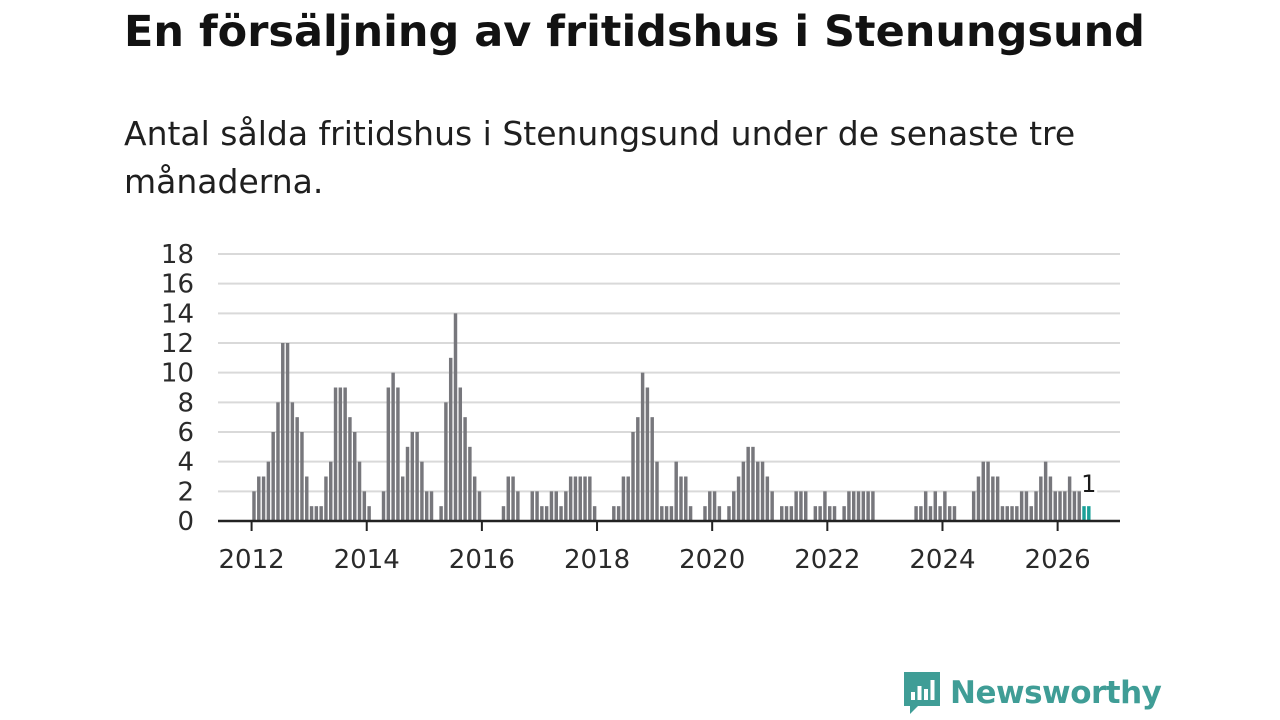 This screenshot has width=1280, height=720. What do you see at coordinates (712, 560) in the screenshot?
I see `x-tick-label: 2020` at bounding box center [712, 560].